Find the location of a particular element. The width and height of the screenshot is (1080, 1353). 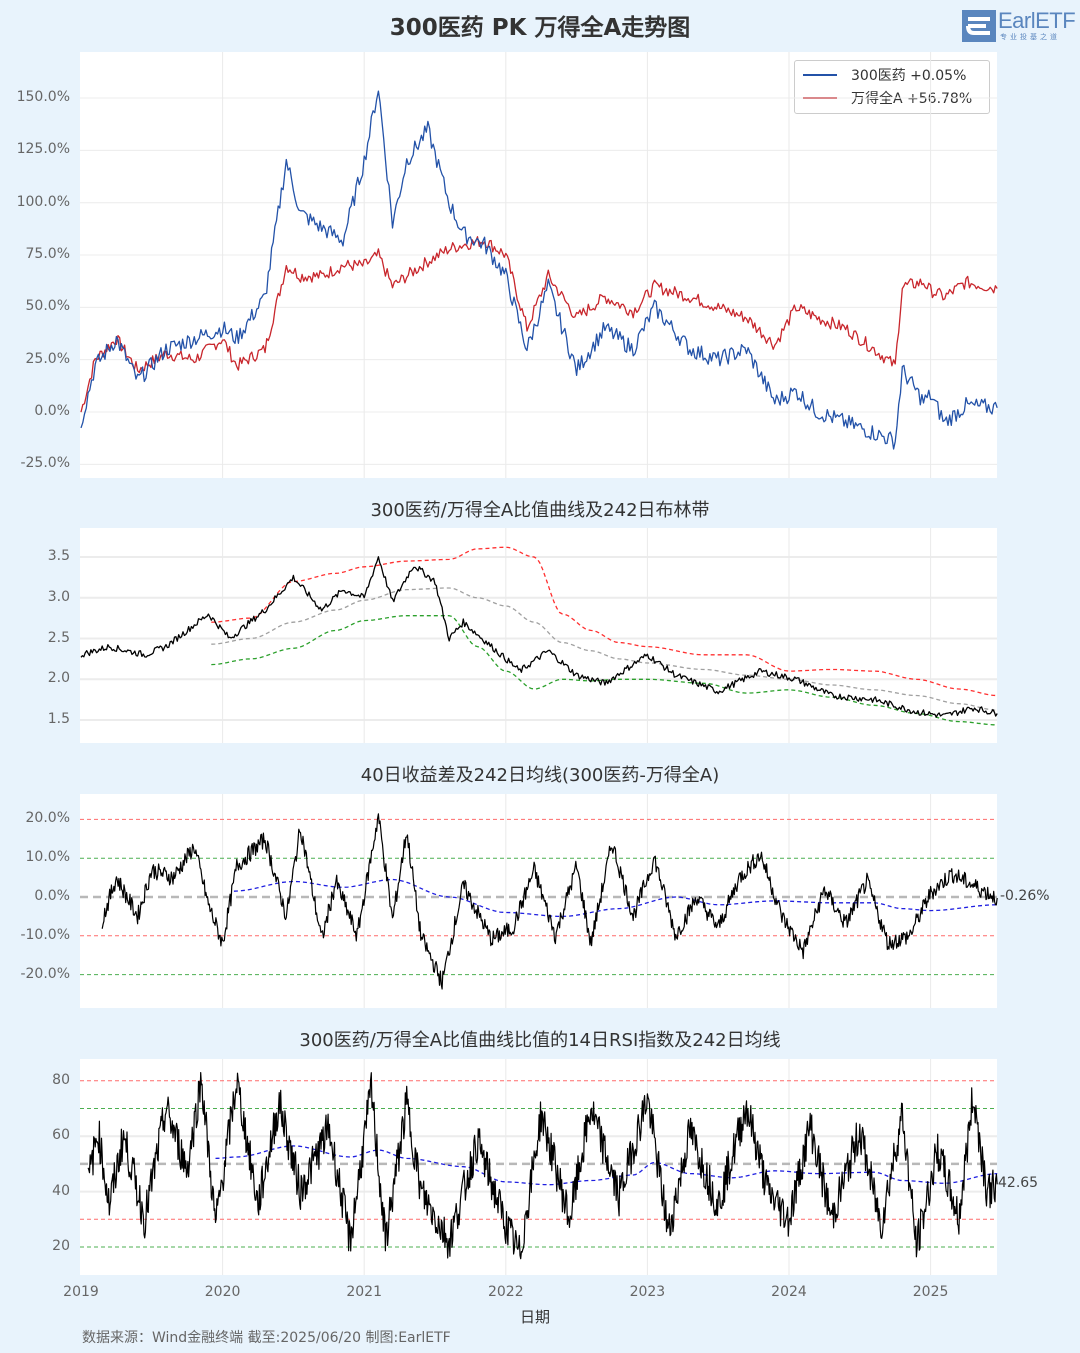

earletf-logo: EarlETF 专业投基之道 is located at coordinates (1019, 26).